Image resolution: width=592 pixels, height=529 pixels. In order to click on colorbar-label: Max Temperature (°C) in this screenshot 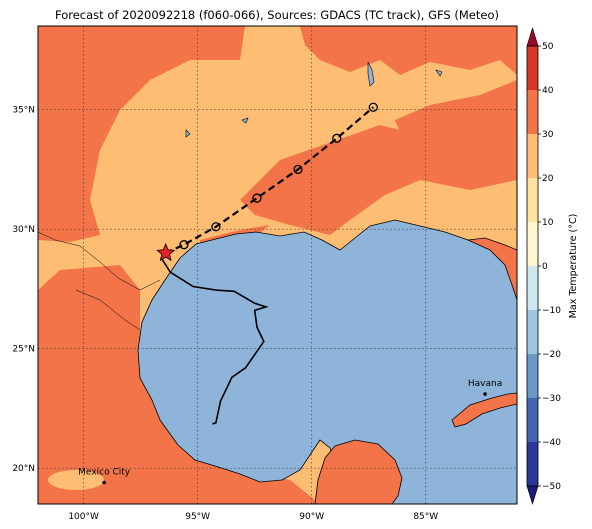, I will do `click(573, 266)`.